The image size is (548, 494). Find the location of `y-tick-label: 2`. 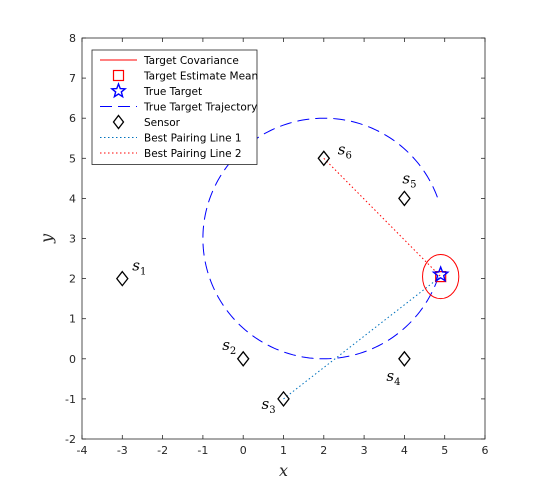

y-tick-label: 2 is located at coordinates (72, 279).